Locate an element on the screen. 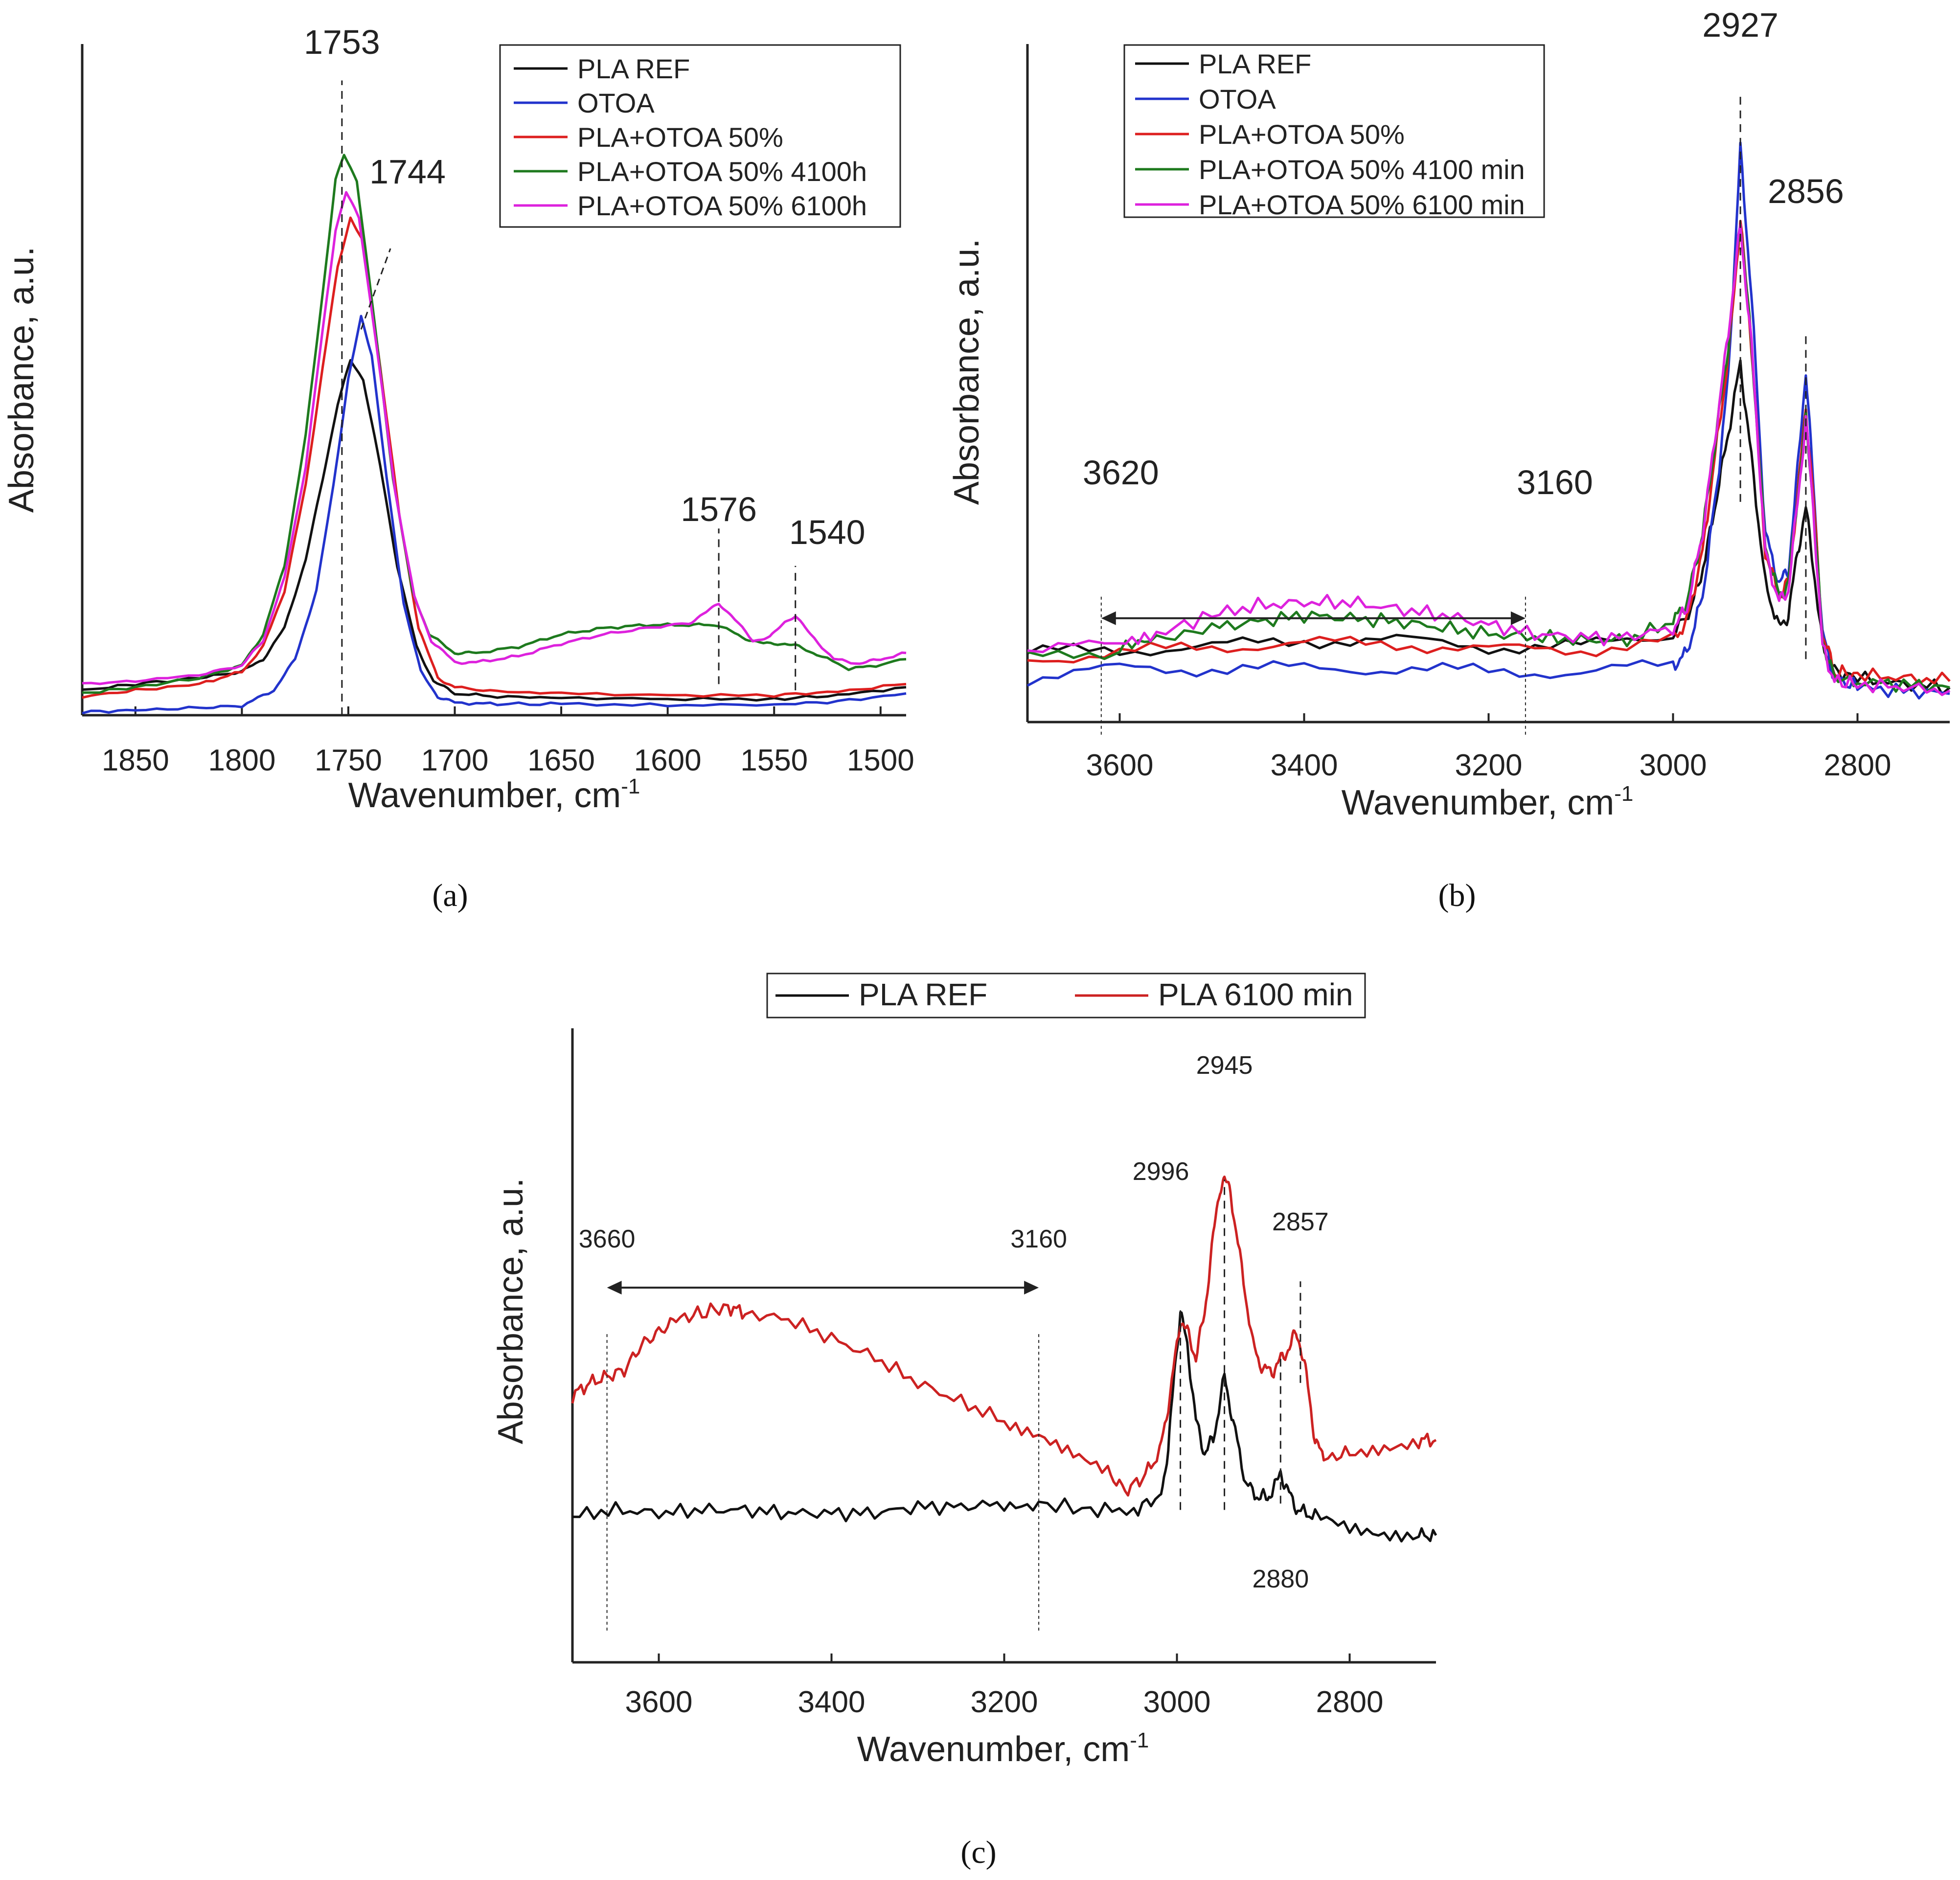 This screenshot has height=1880, width=1960. panel-a-legend-label: PLA REF is located at coordinates (633, 68).